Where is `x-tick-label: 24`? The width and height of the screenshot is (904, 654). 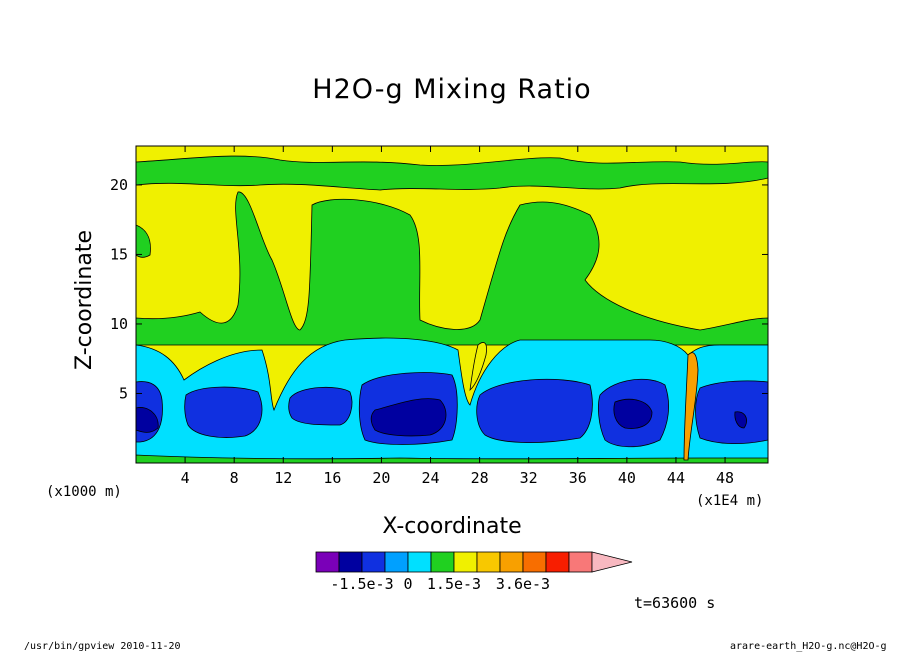
x-tick-label: 24 is located at coordinates (430, 478).